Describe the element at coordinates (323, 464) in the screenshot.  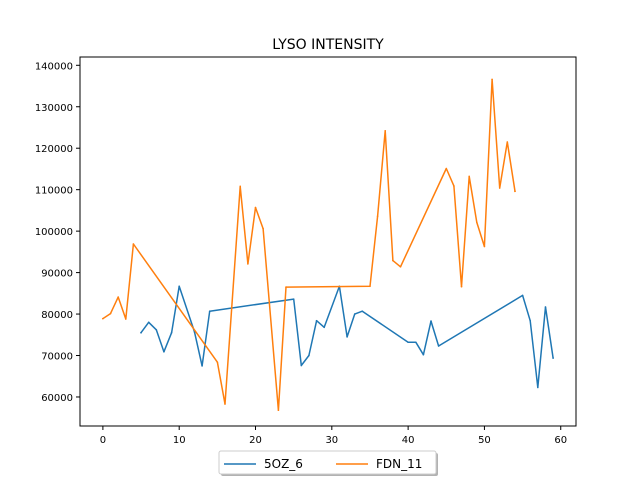
I see `legend-items: 5OZ_6 FDN_11` at that location.